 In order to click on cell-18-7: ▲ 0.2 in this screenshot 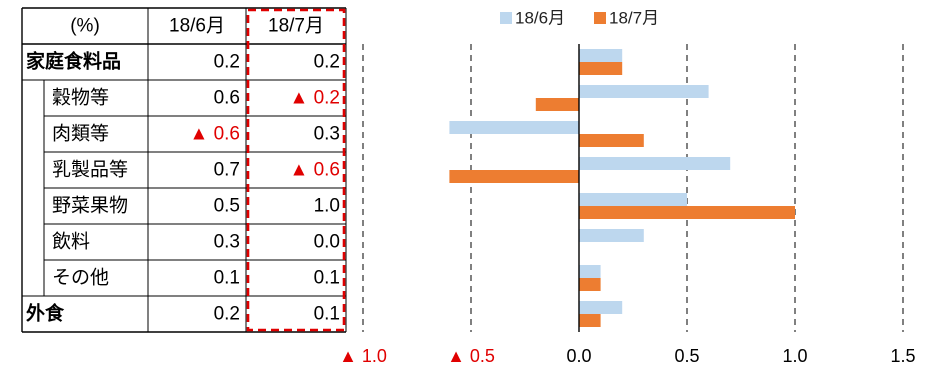, I will do `click(315, 98)`.